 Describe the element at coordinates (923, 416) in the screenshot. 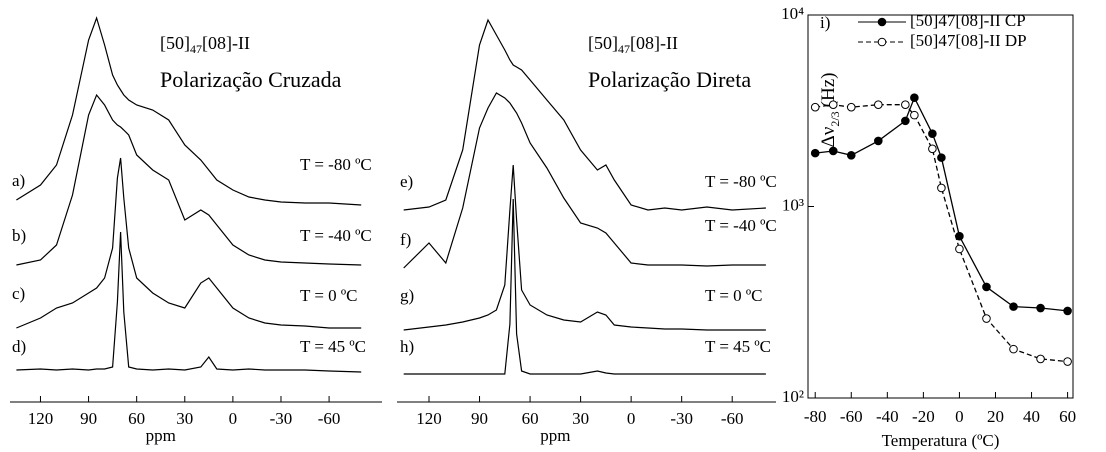

I see `x-tick-label: -20` at that location.